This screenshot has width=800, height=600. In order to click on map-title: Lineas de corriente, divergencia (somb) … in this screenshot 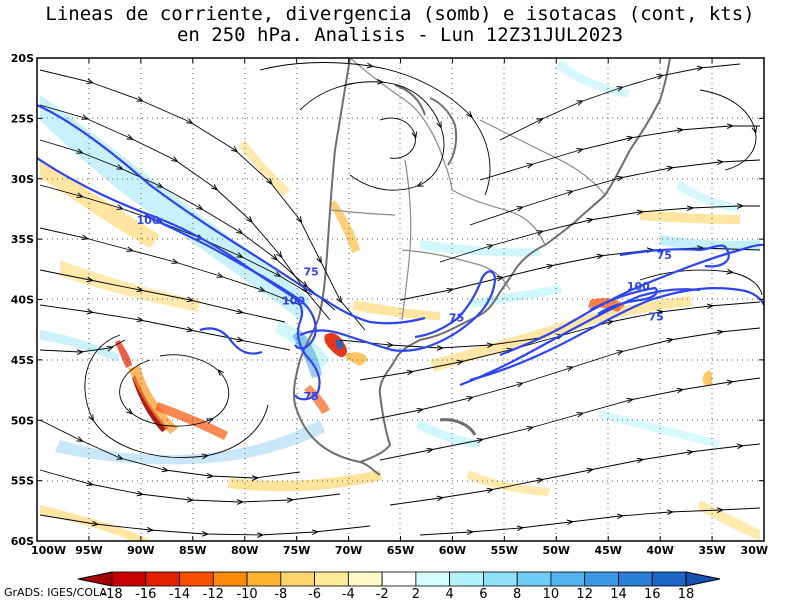, I will do `click(400, 25)`.